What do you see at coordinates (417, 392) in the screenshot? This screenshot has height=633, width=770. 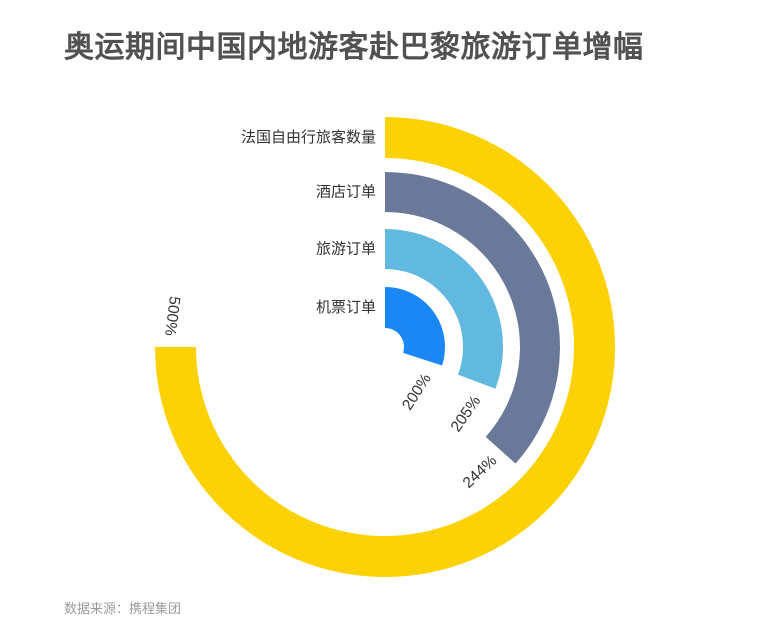 I see `value-label-3: 200%` at bounding box center [417, 392].